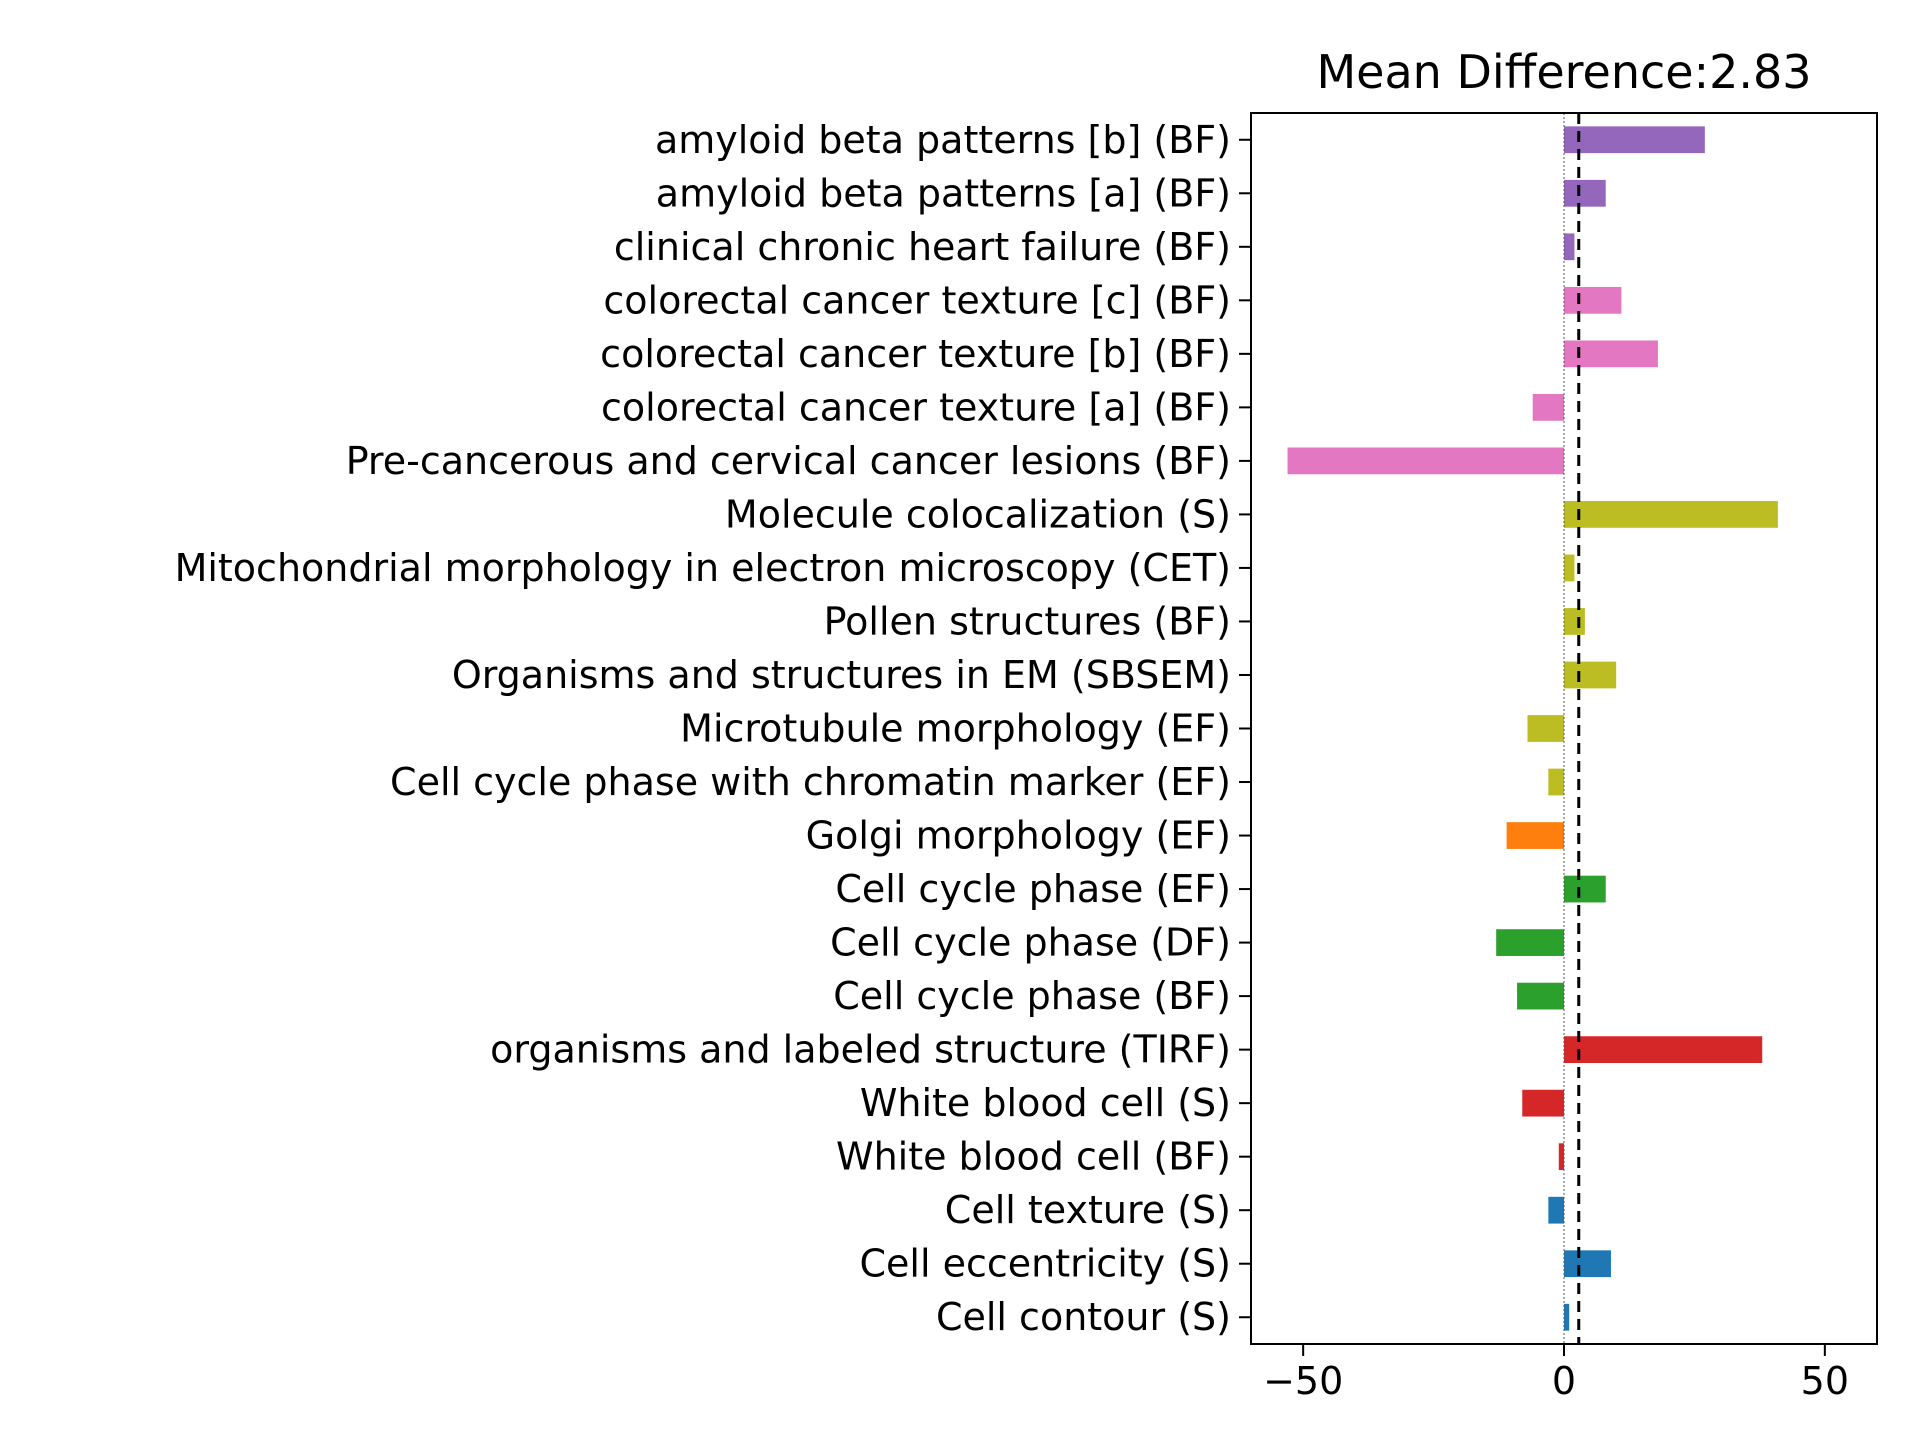  I want to click on y-tick-label: Cell contour (S), so click(1083, 1317).